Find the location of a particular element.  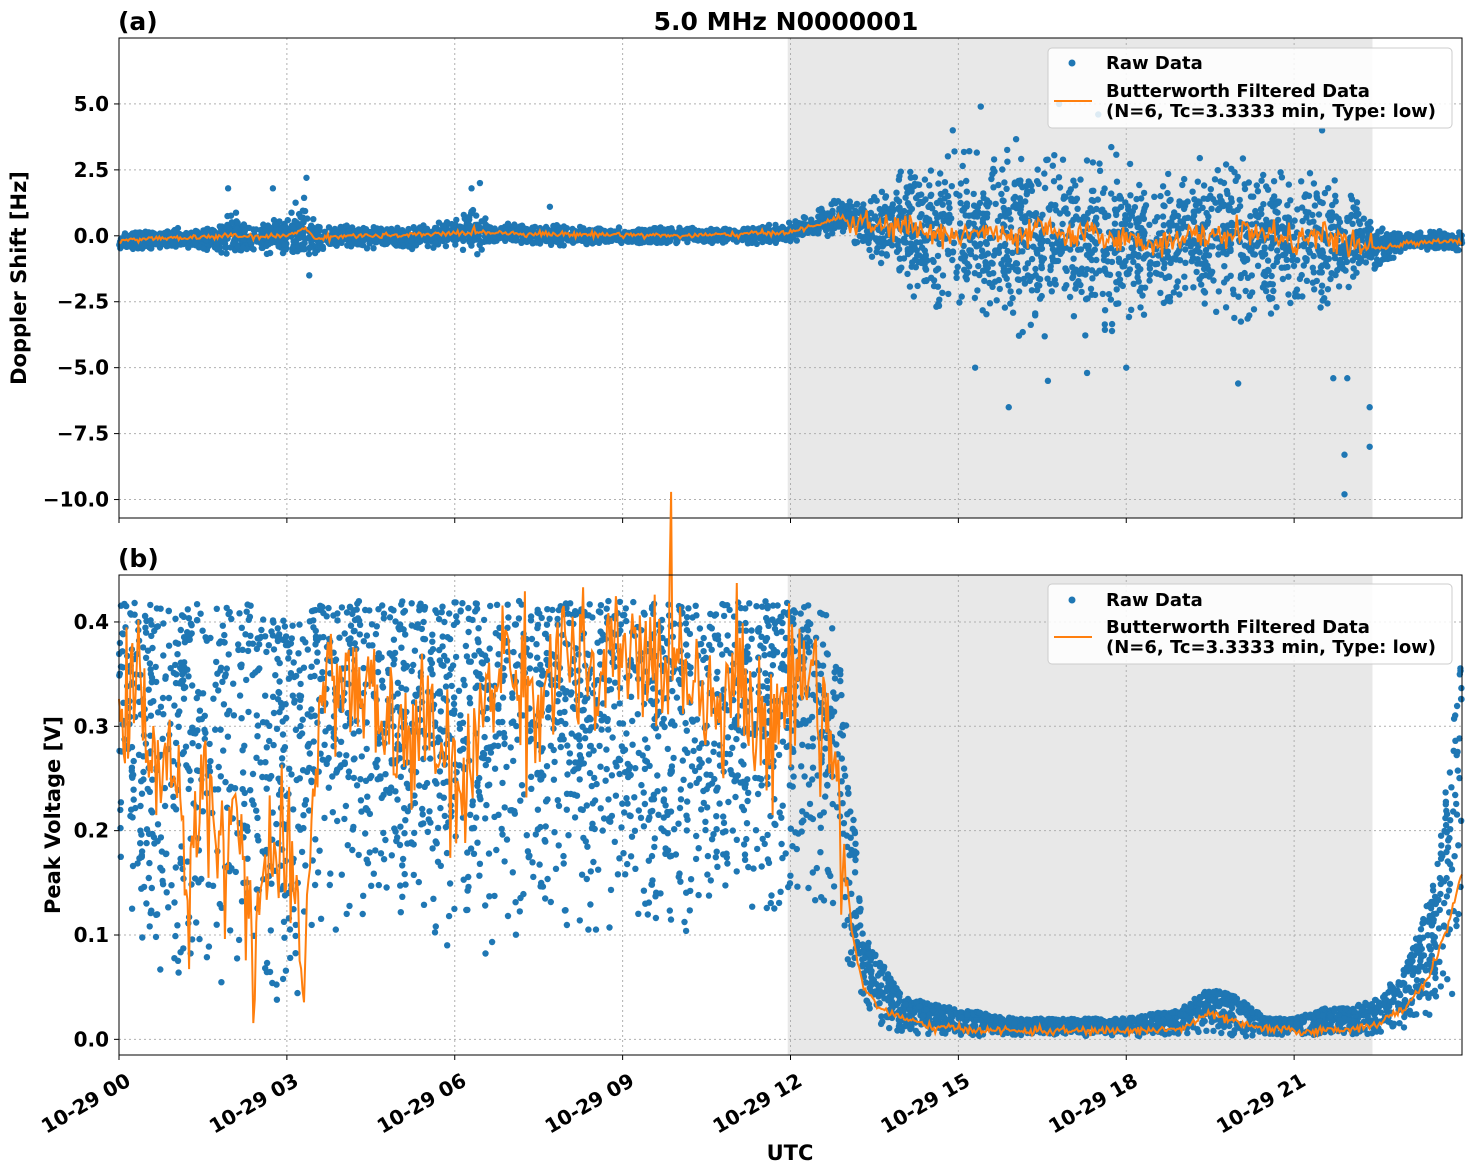

raw-data-outlier is located at coordinates (480, 183).